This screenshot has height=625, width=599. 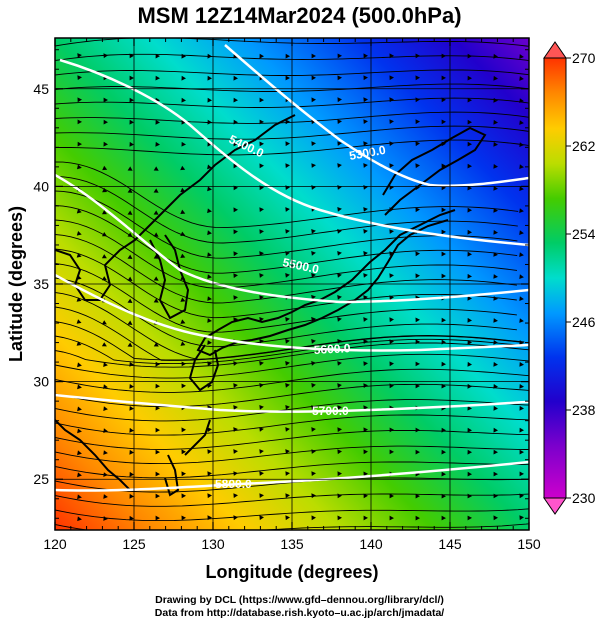 I want to click on y-tick-label: 30, so click(x=41, y=382).